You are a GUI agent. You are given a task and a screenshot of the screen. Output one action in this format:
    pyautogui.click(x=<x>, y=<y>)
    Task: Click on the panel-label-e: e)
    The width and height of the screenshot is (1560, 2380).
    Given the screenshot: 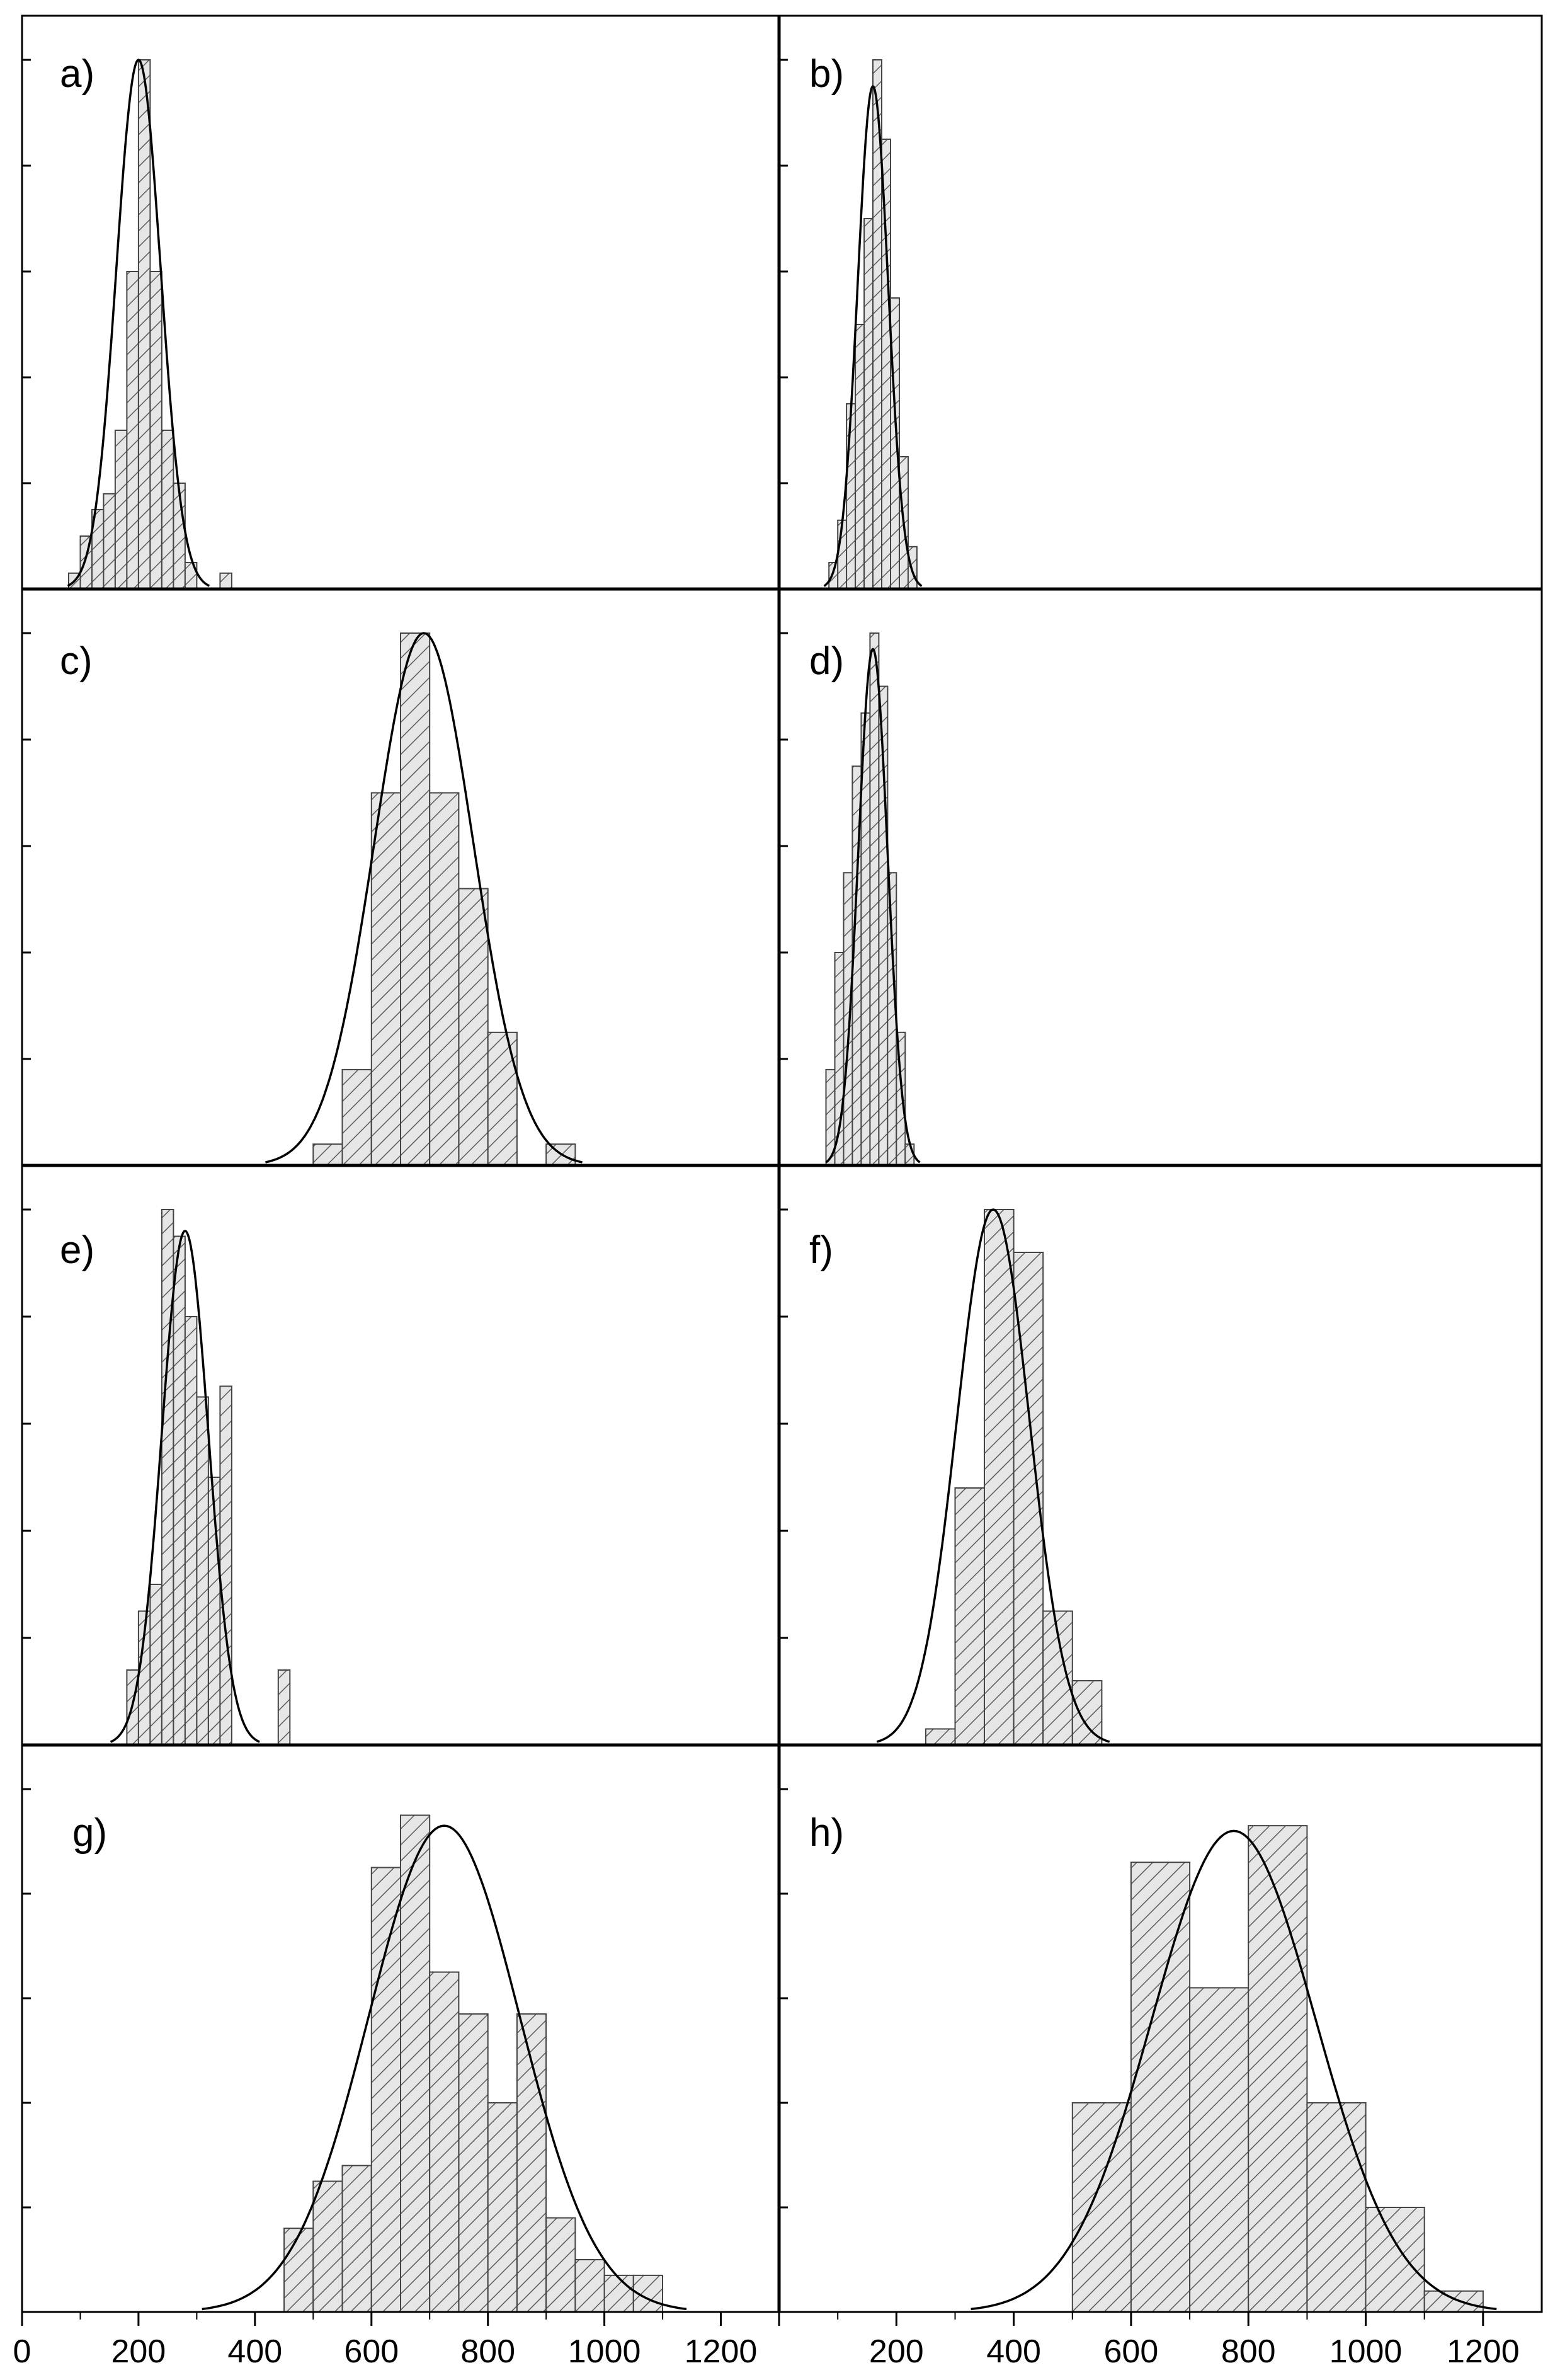 What is the action you would take?
    pyautogui.click(x=77, y=1250)
    